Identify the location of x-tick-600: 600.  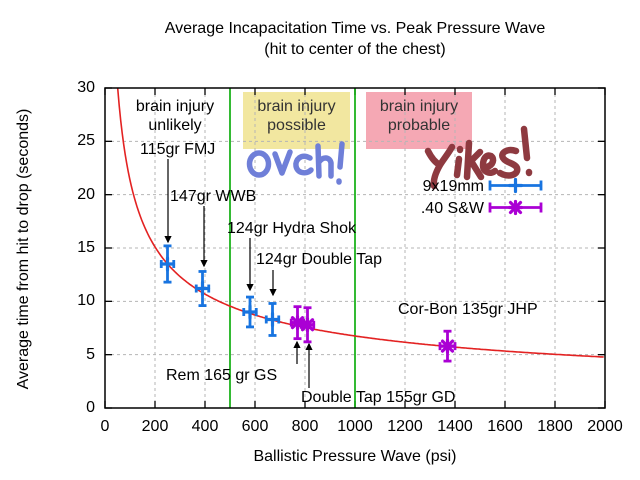
(255, 426).